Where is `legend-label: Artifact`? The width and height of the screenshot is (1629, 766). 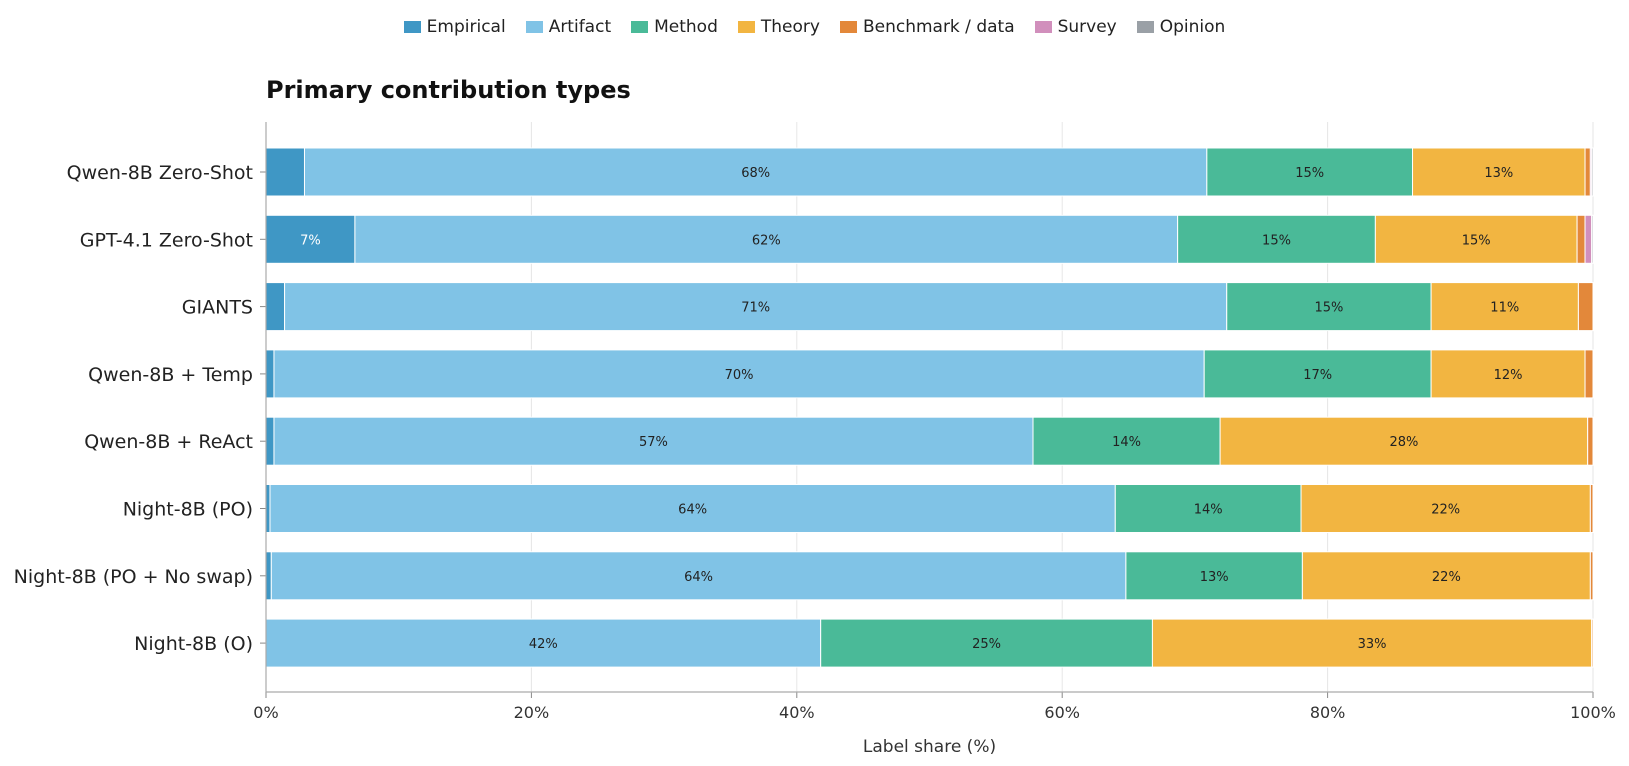 legend-label: Artifact is located at coordinates (580, 27).